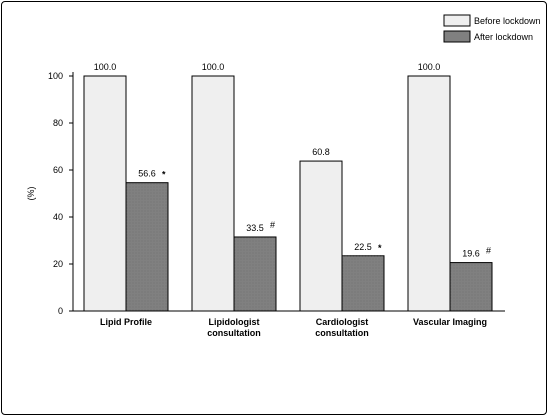 The width and height of the screenshot is (550, 418). I want to click on y-tick-label-4: 80, so click(58, 123).